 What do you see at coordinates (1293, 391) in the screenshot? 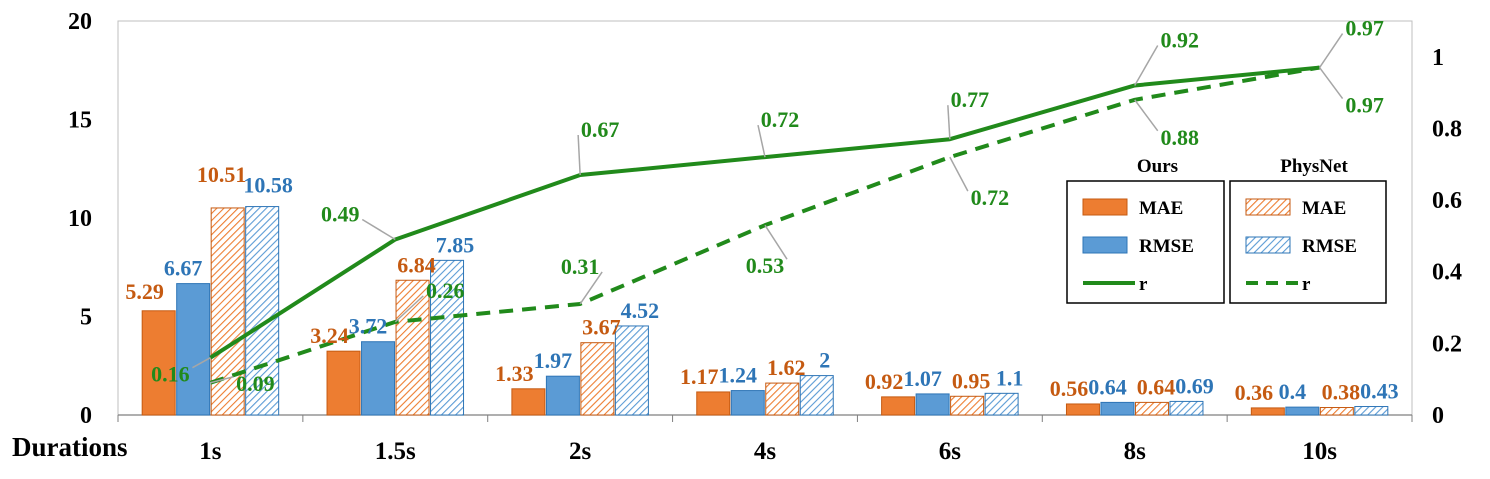
I see `bar-label: 0.4` at bounding box center [1293, 391].